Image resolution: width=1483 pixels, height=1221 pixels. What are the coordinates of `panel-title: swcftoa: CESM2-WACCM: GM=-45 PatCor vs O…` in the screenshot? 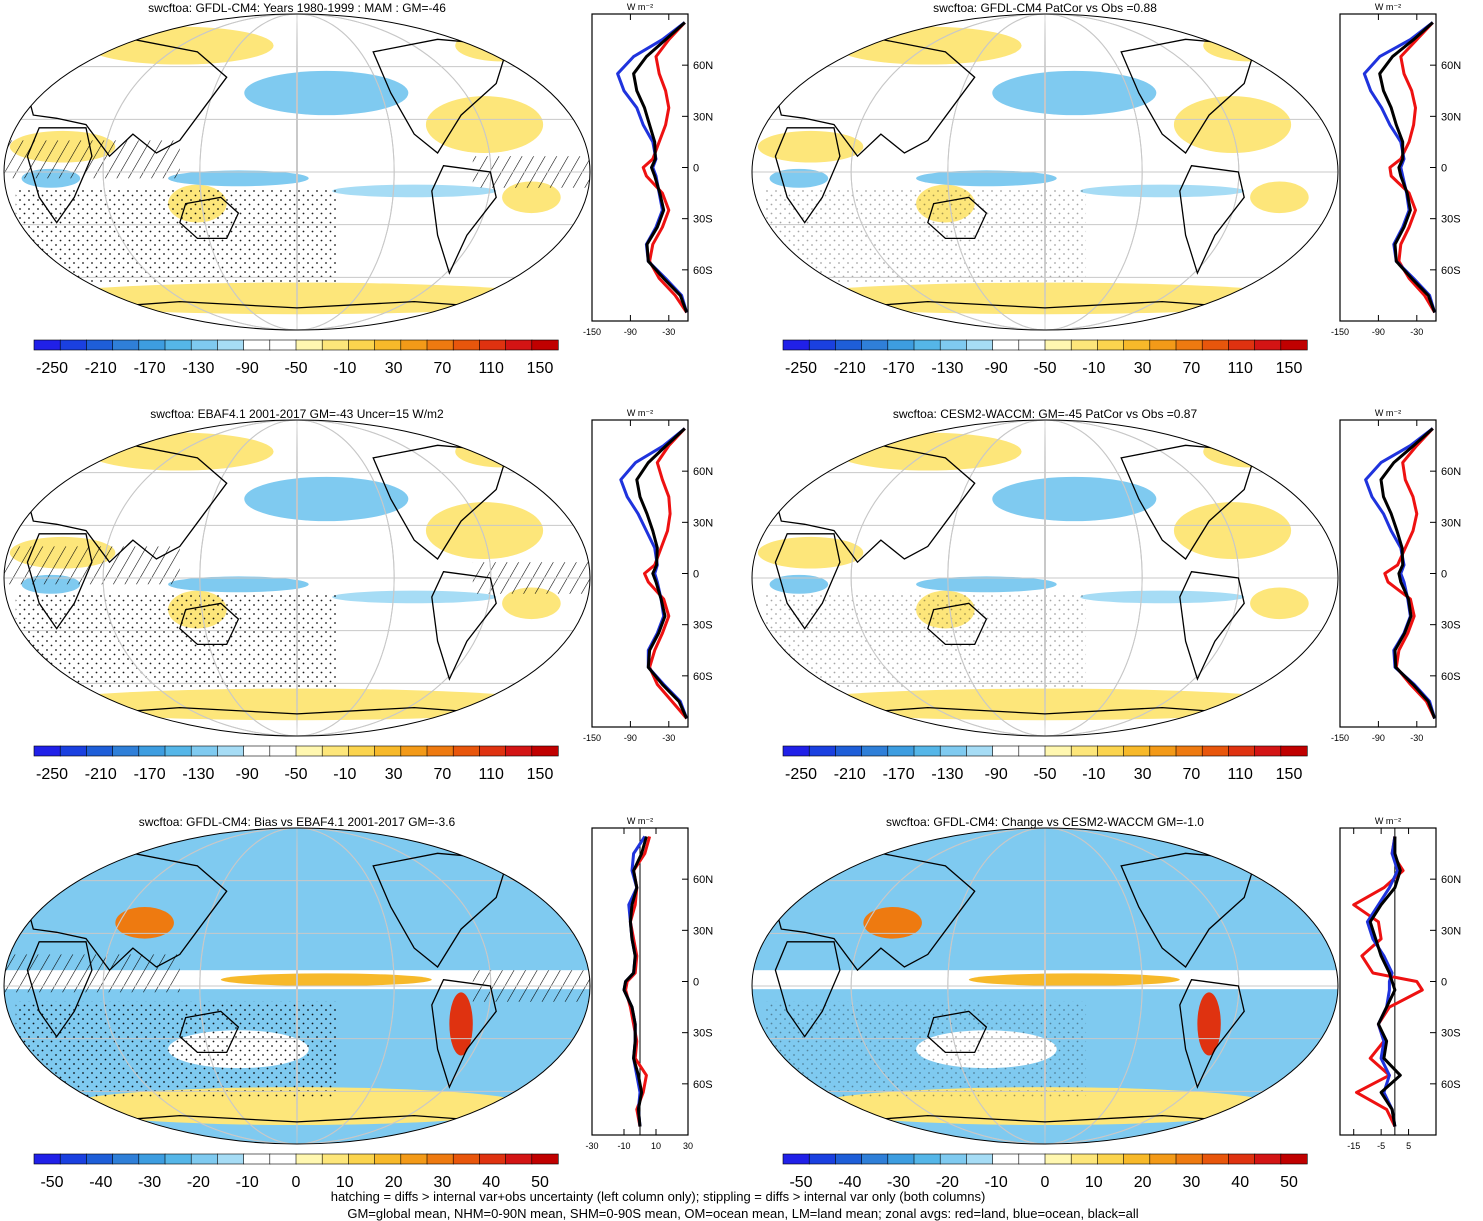 It's located at (1045, 414).